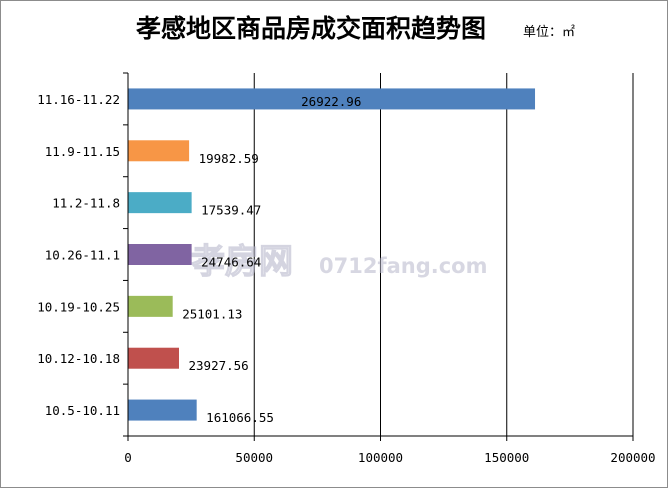 Image resolution: width=668 pixels, height=488 pixels. I want to click on watermark-url: 0712fang.com, so click(403, 266).